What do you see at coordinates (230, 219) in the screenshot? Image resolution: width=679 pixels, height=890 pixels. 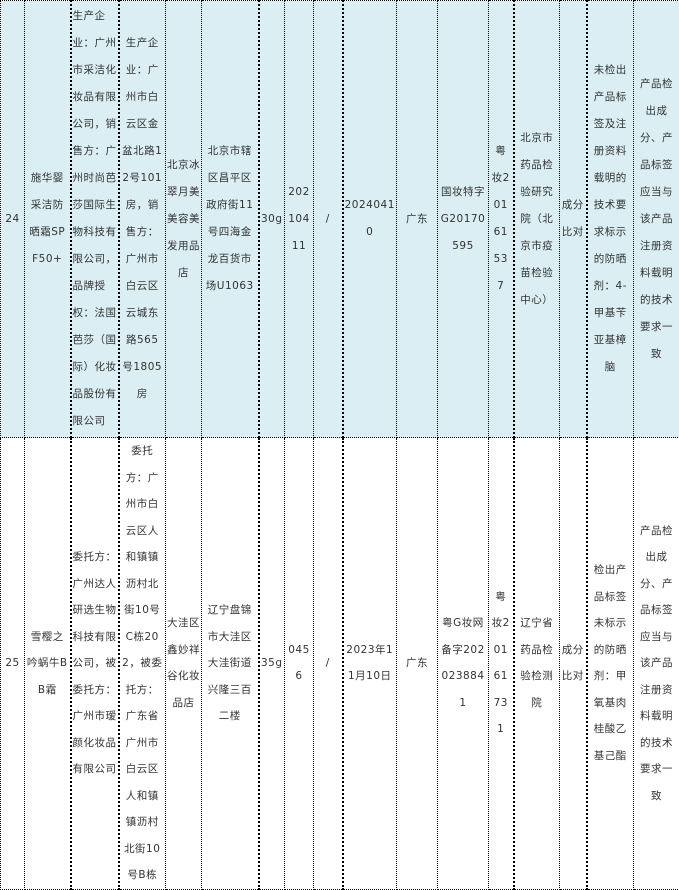 I see `seller-address: 北京市辖区昌平区政府街11号四海金龙百货市场U1063` at bounding box center [230, 219].